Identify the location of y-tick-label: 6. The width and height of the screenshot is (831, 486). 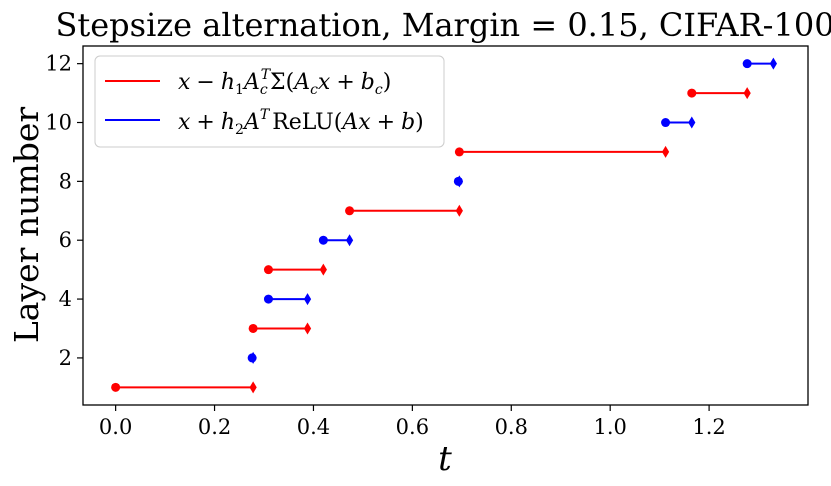
(65, 240).